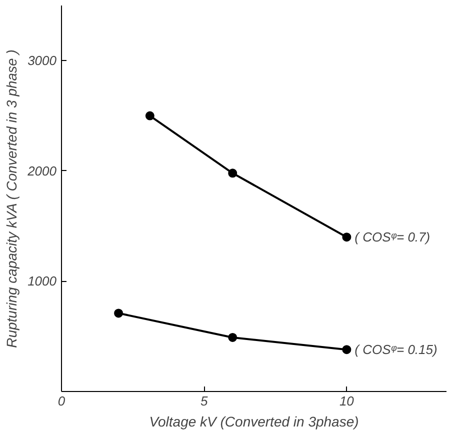 This screenshot has height=432, width=461. I want to click on y-tick-label: 1000, so click(43, 281).